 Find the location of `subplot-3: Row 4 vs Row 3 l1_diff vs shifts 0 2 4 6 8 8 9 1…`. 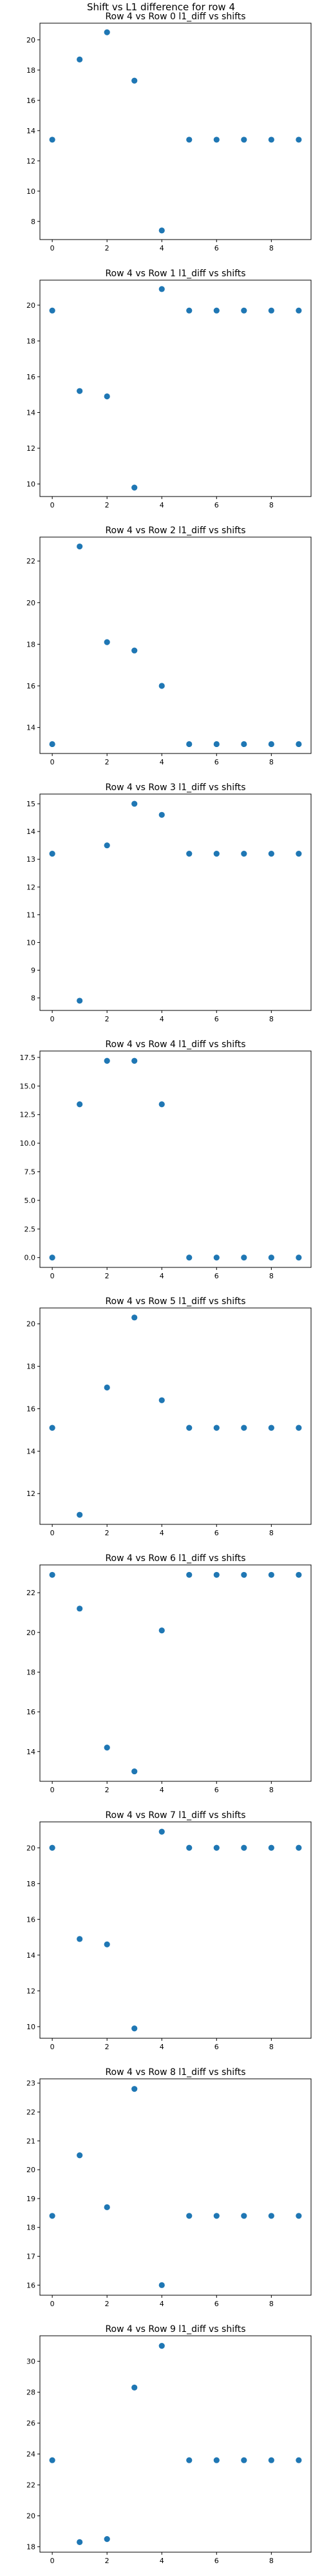

subplot-3: Row 4 vs Row 3 l1_diff vs shifts 0 2 4 6 8 8 9 1… is located at coordinates (169, 903).